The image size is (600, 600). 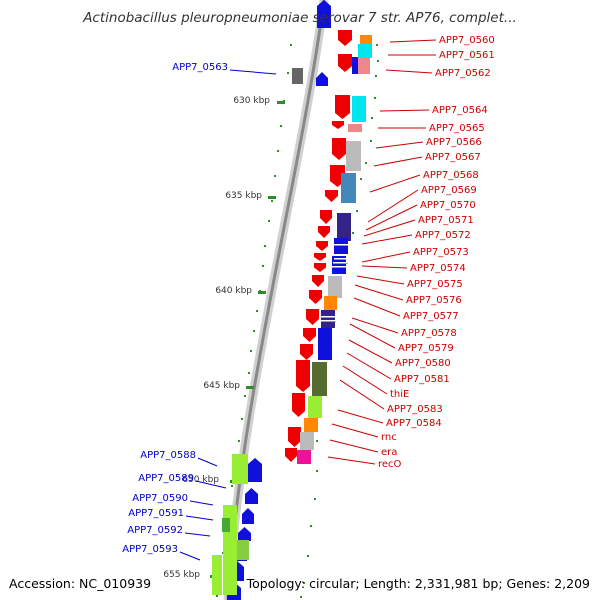 I want to click on reverse-gene-label: APP7_0568, so click(x=451, y=175).